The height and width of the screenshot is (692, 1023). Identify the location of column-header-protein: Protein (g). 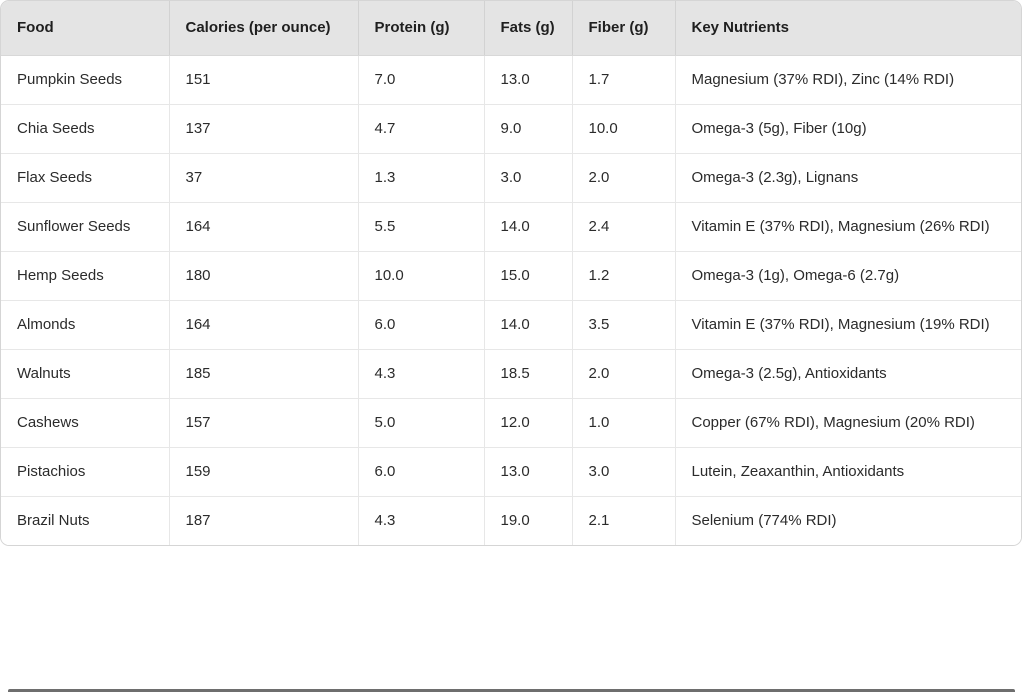
(420, 28).